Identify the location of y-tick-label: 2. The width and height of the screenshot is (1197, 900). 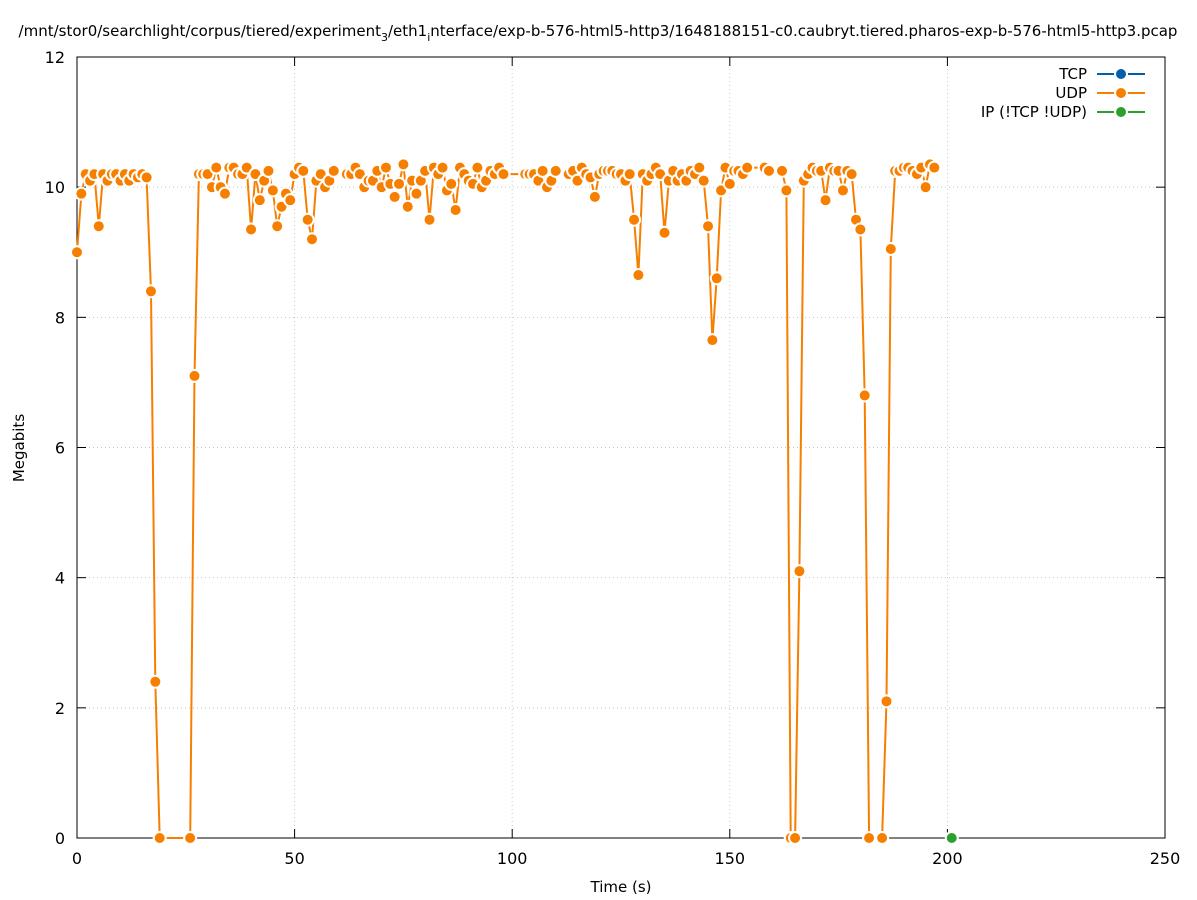
(60, 708).